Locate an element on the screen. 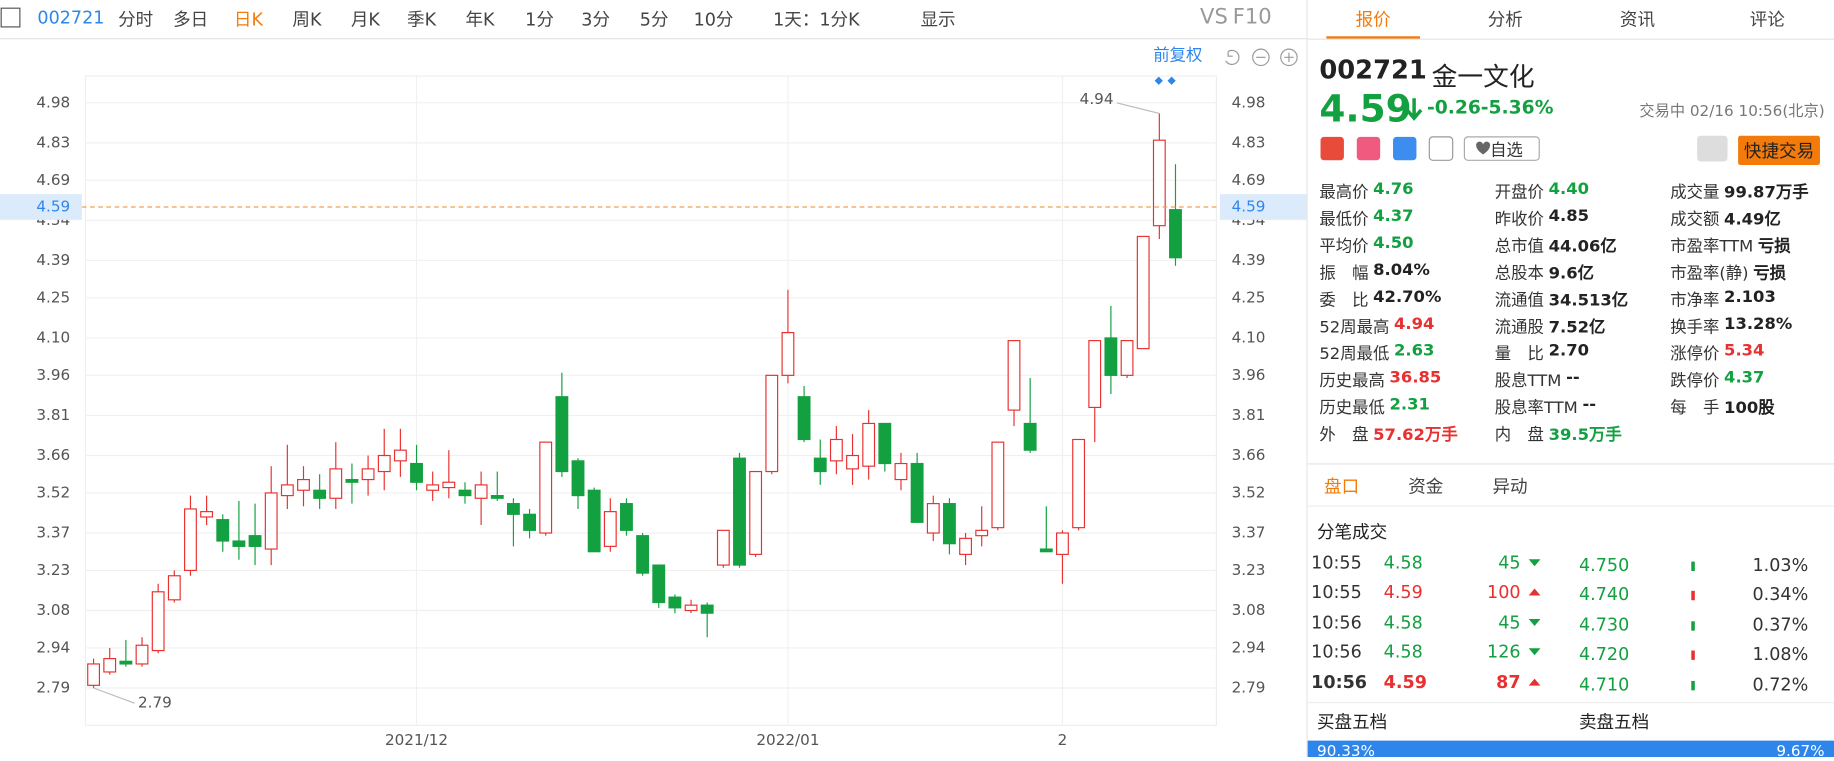  panel-tab: 分析 is located at coordinates (1505, 20).